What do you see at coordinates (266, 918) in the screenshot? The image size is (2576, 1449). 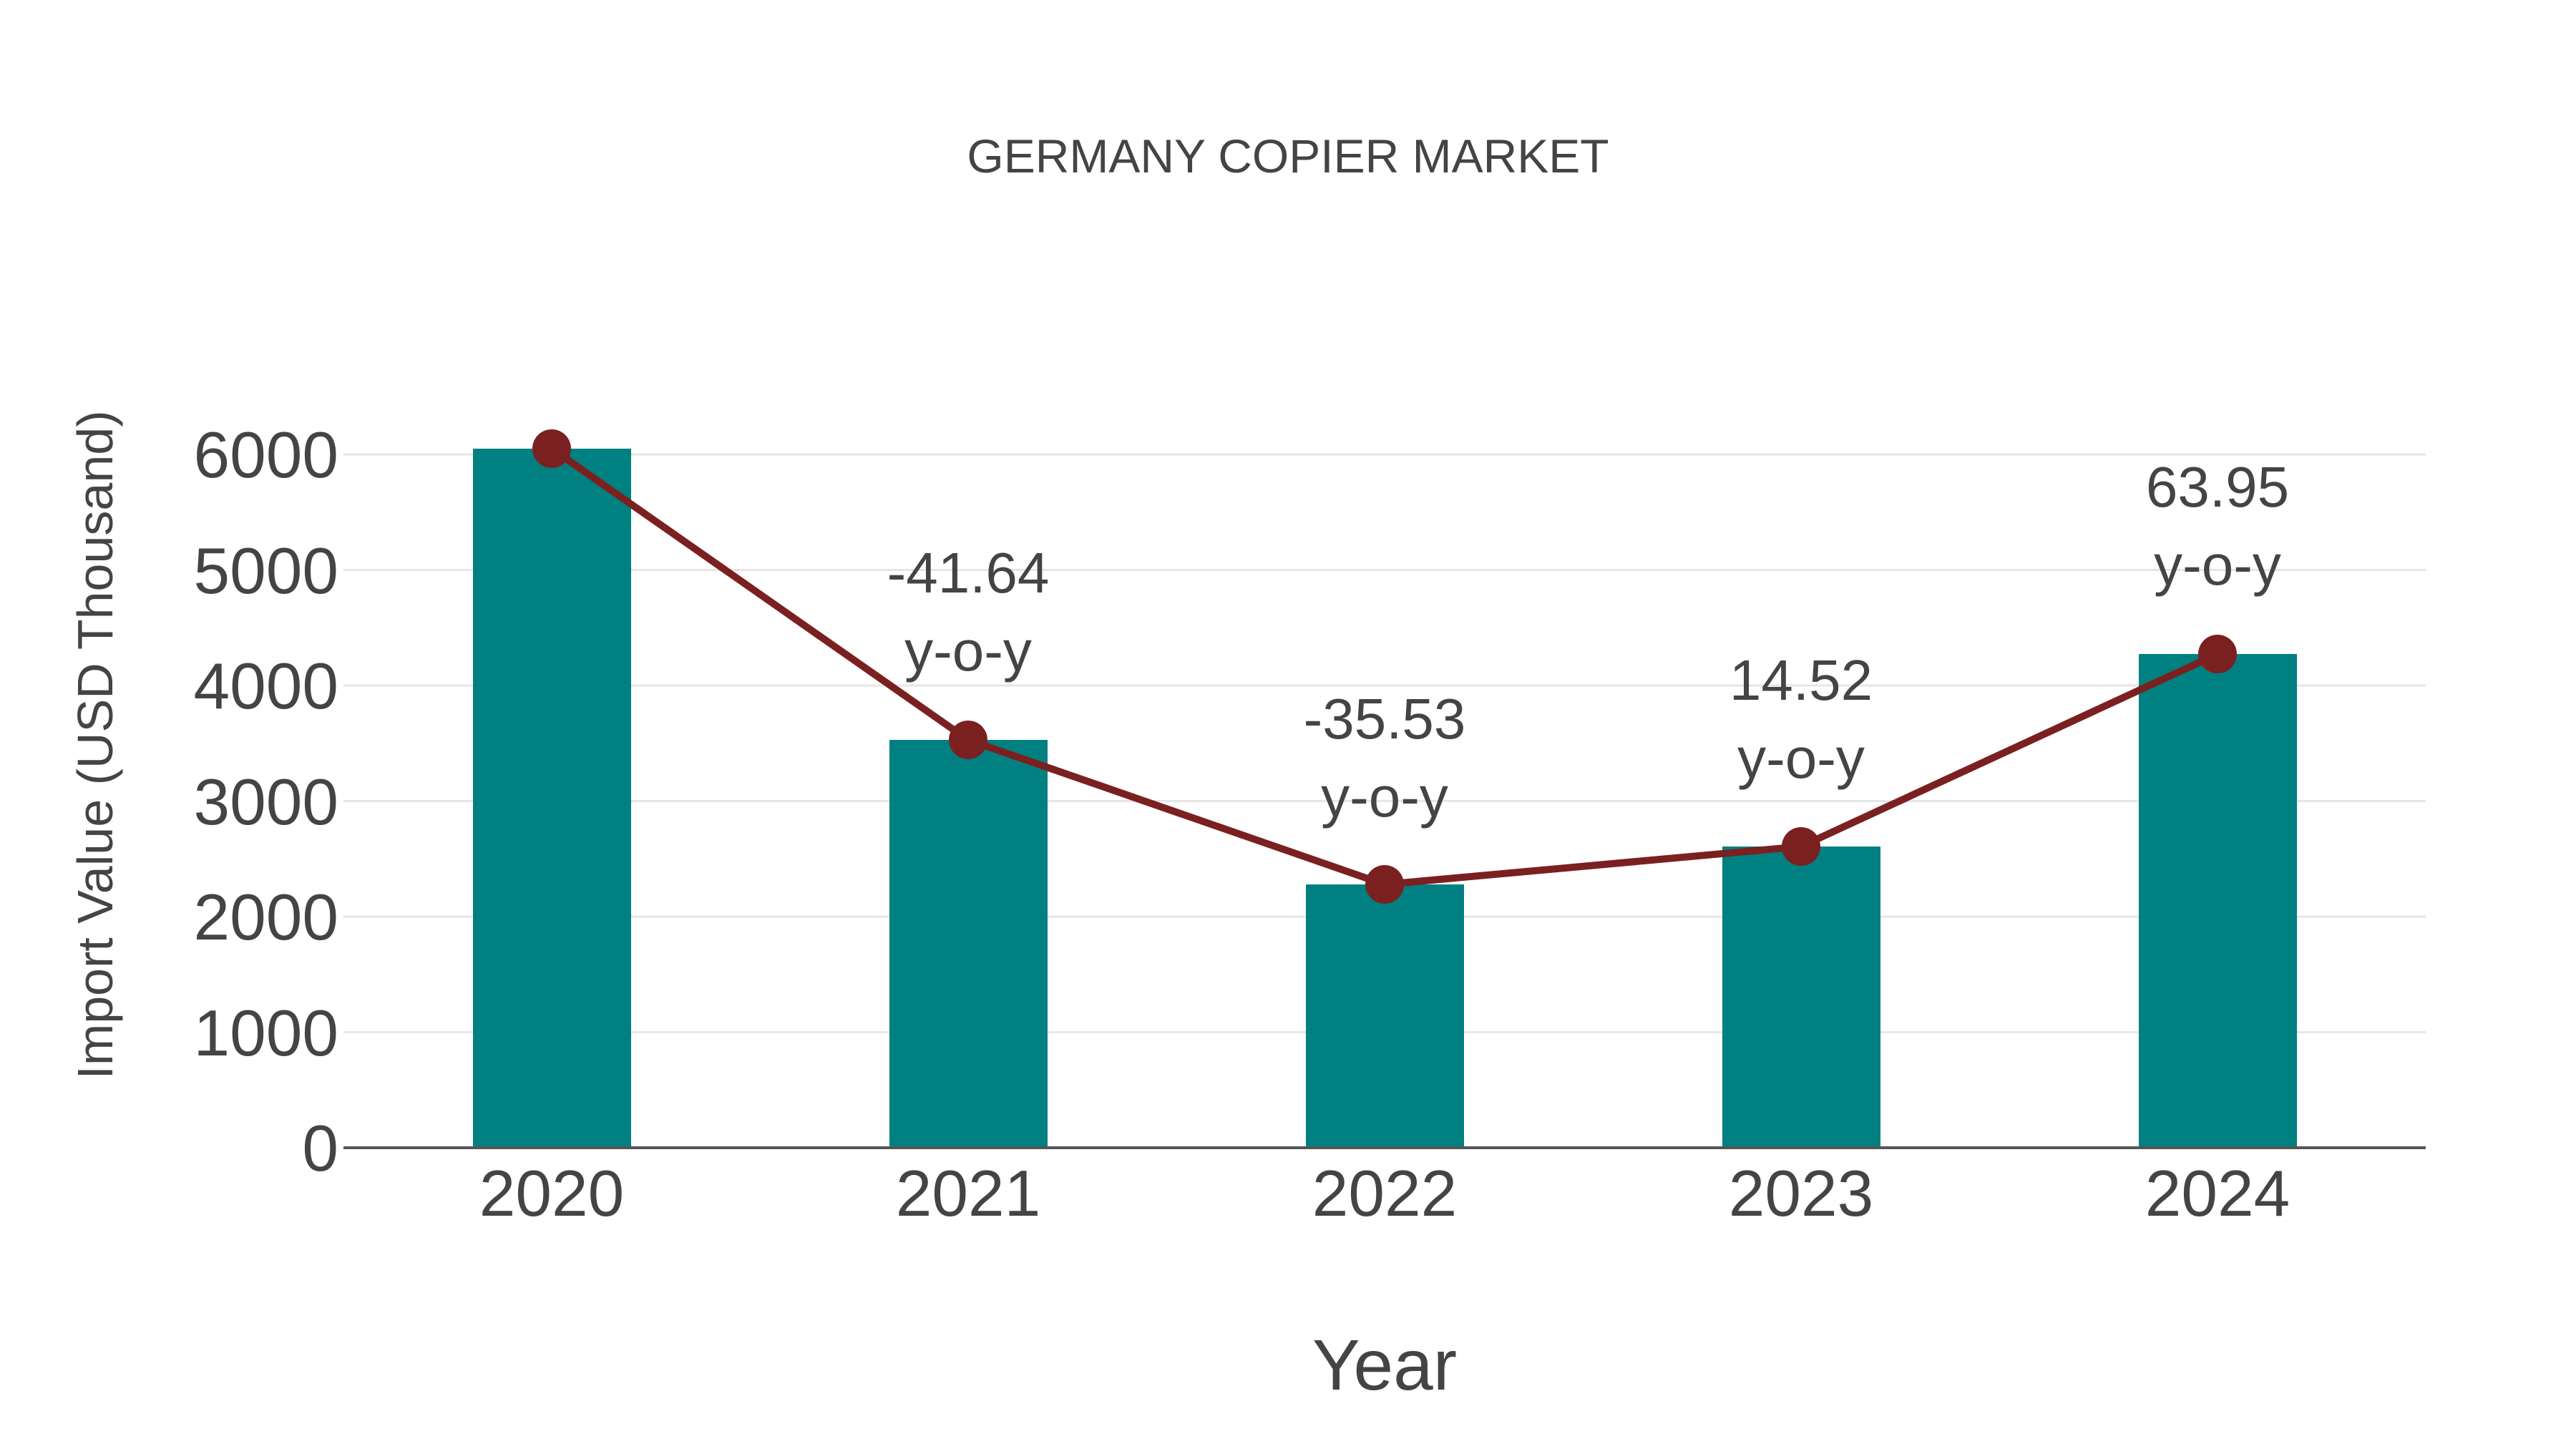 I see `y-tick-2000: 2000` at bounding box center [266, 918].